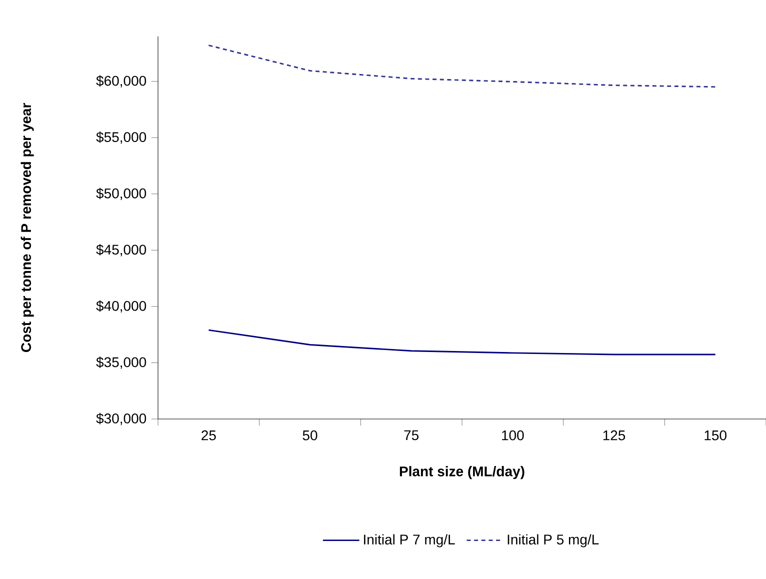 The image size is (766, 579). What do you see at coordinates (462, 473) in the screenshot?
I see `x-axis-title: Plant size (ML/day)` at bounding box center [462, 473].